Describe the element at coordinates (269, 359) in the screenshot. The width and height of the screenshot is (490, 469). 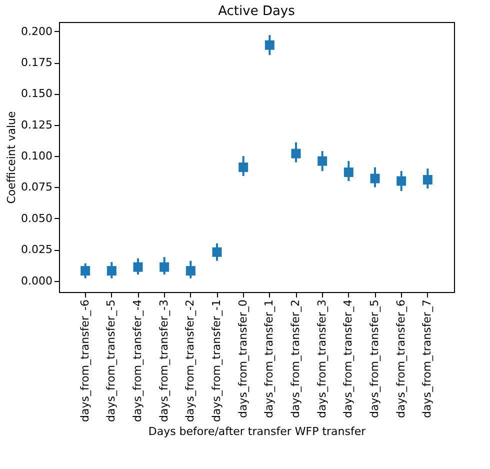
I see `x-tick-label: days_from_transfer_1` at that location.